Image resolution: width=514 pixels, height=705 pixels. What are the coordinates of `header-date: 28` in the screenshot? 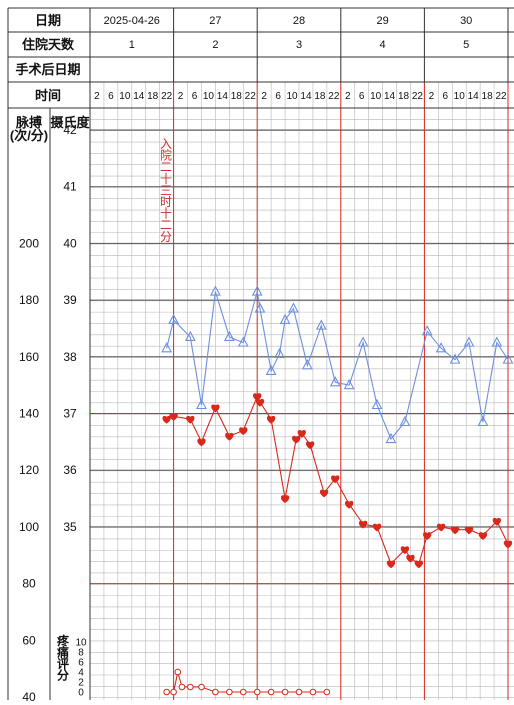 It's located at (299, 21).